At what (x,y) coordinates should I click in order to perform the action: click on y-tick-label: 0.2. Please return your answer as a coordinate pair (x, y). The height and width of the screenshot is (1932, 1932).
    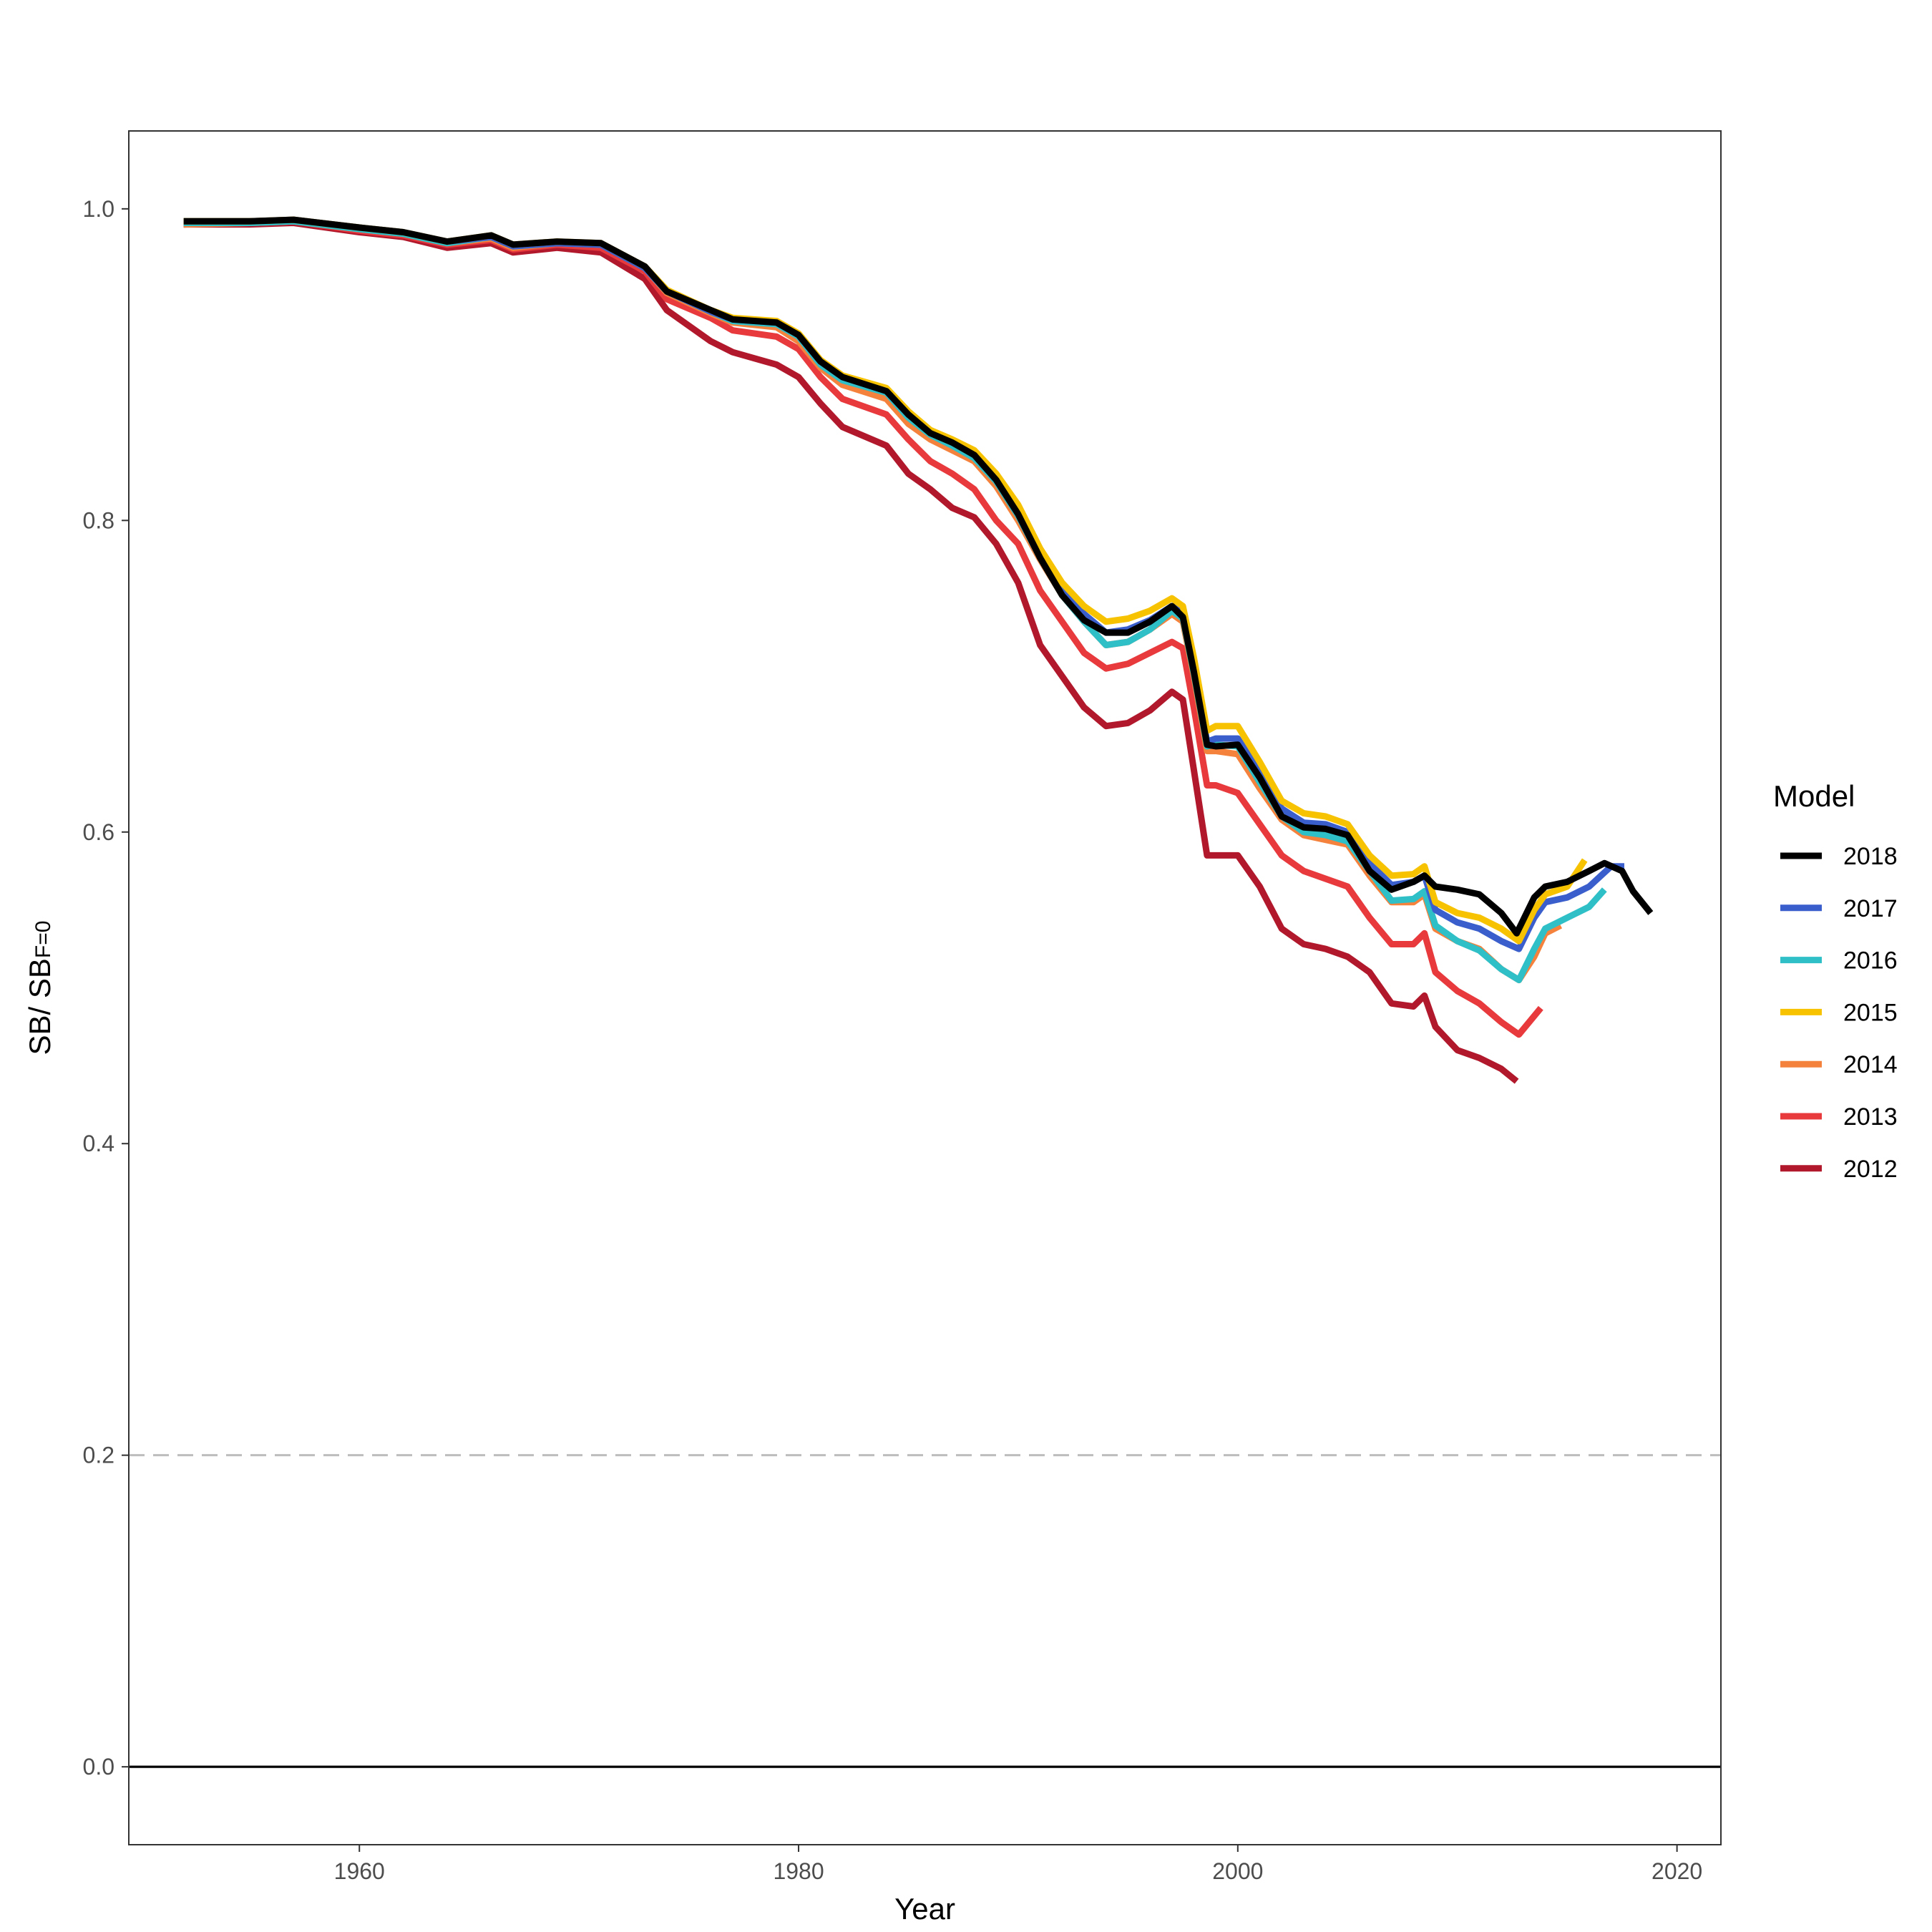
    Looking at the image, I should click on (98, 1455).